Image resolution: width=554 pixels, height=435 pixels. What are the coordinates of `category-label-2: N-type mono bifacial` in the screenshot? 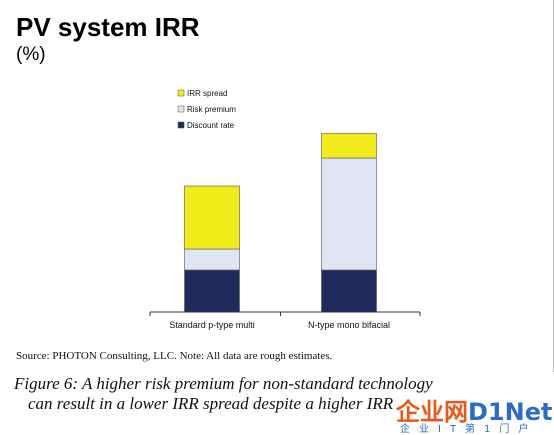 It's located at (349, 325).